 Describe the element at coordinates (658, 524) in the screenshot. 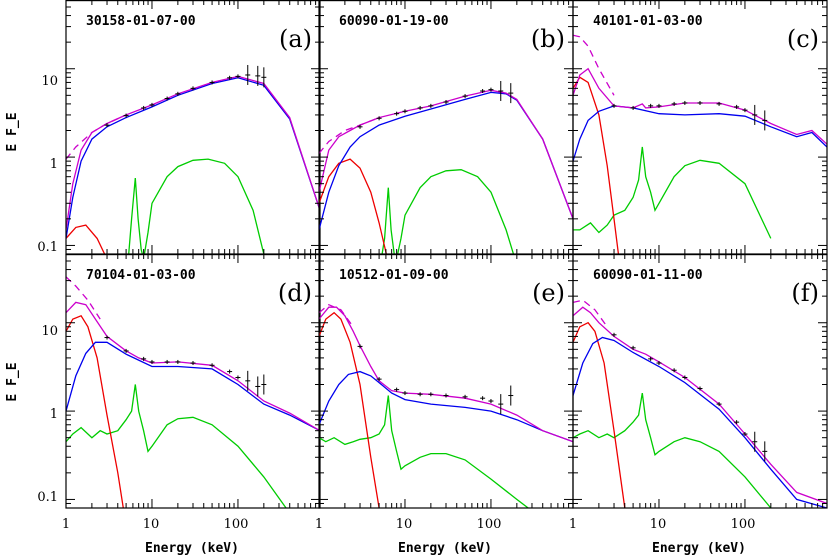

I see `x-tick-label-10-col3: 10` at that location.